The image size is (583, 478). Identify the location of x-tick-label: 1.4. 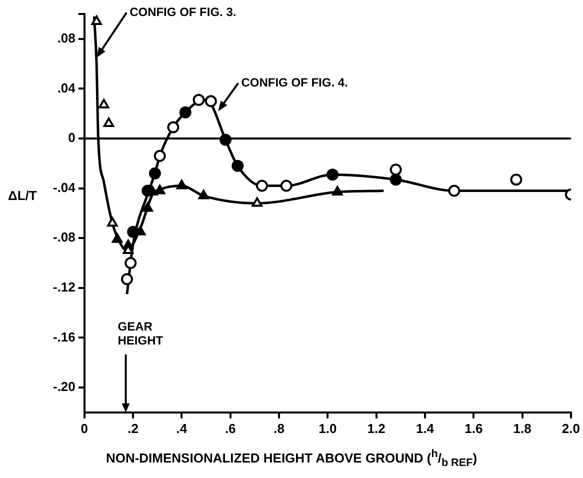
(425, 428).